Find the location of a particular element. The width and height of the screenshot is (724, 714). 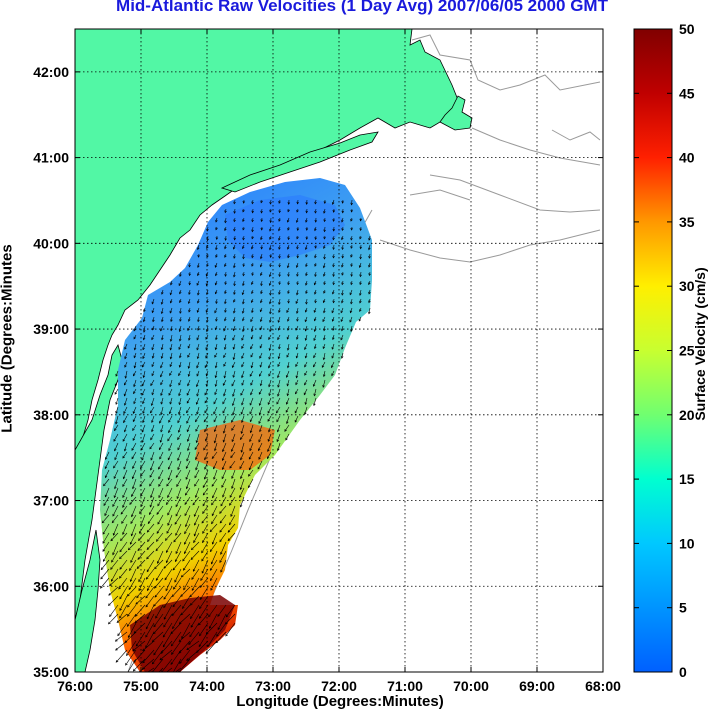

x-tick-label: 68:00 is located at coordinates (603, 686).